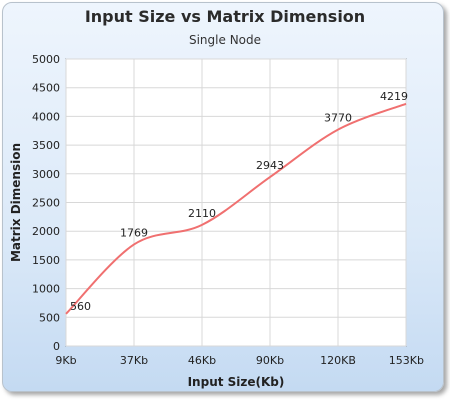 The image size is (450, 400). What do you see at coordinates (46, 289) in the screenshot?
I see `y-tick-label: 1000` at bounding box center [46, 289].